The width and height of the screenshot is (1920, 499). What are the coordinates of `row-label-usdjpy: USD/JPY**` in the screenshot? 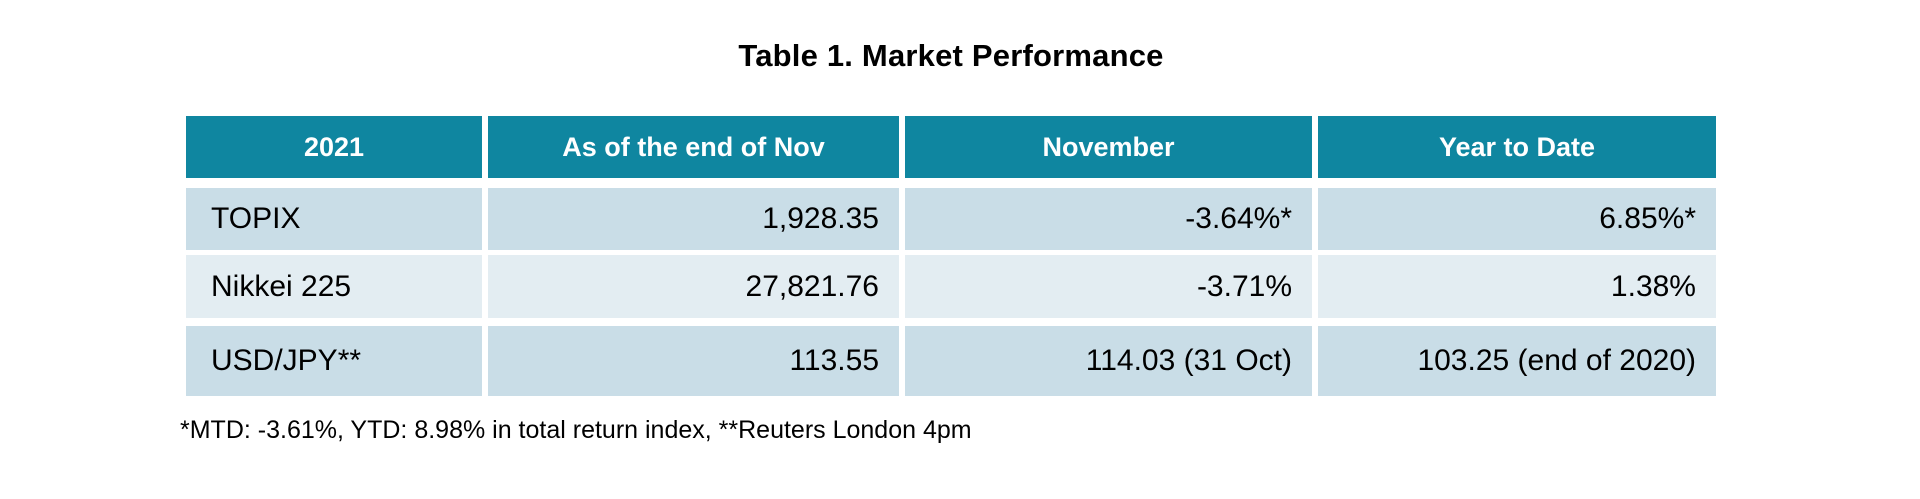 It's located at (334, 361).